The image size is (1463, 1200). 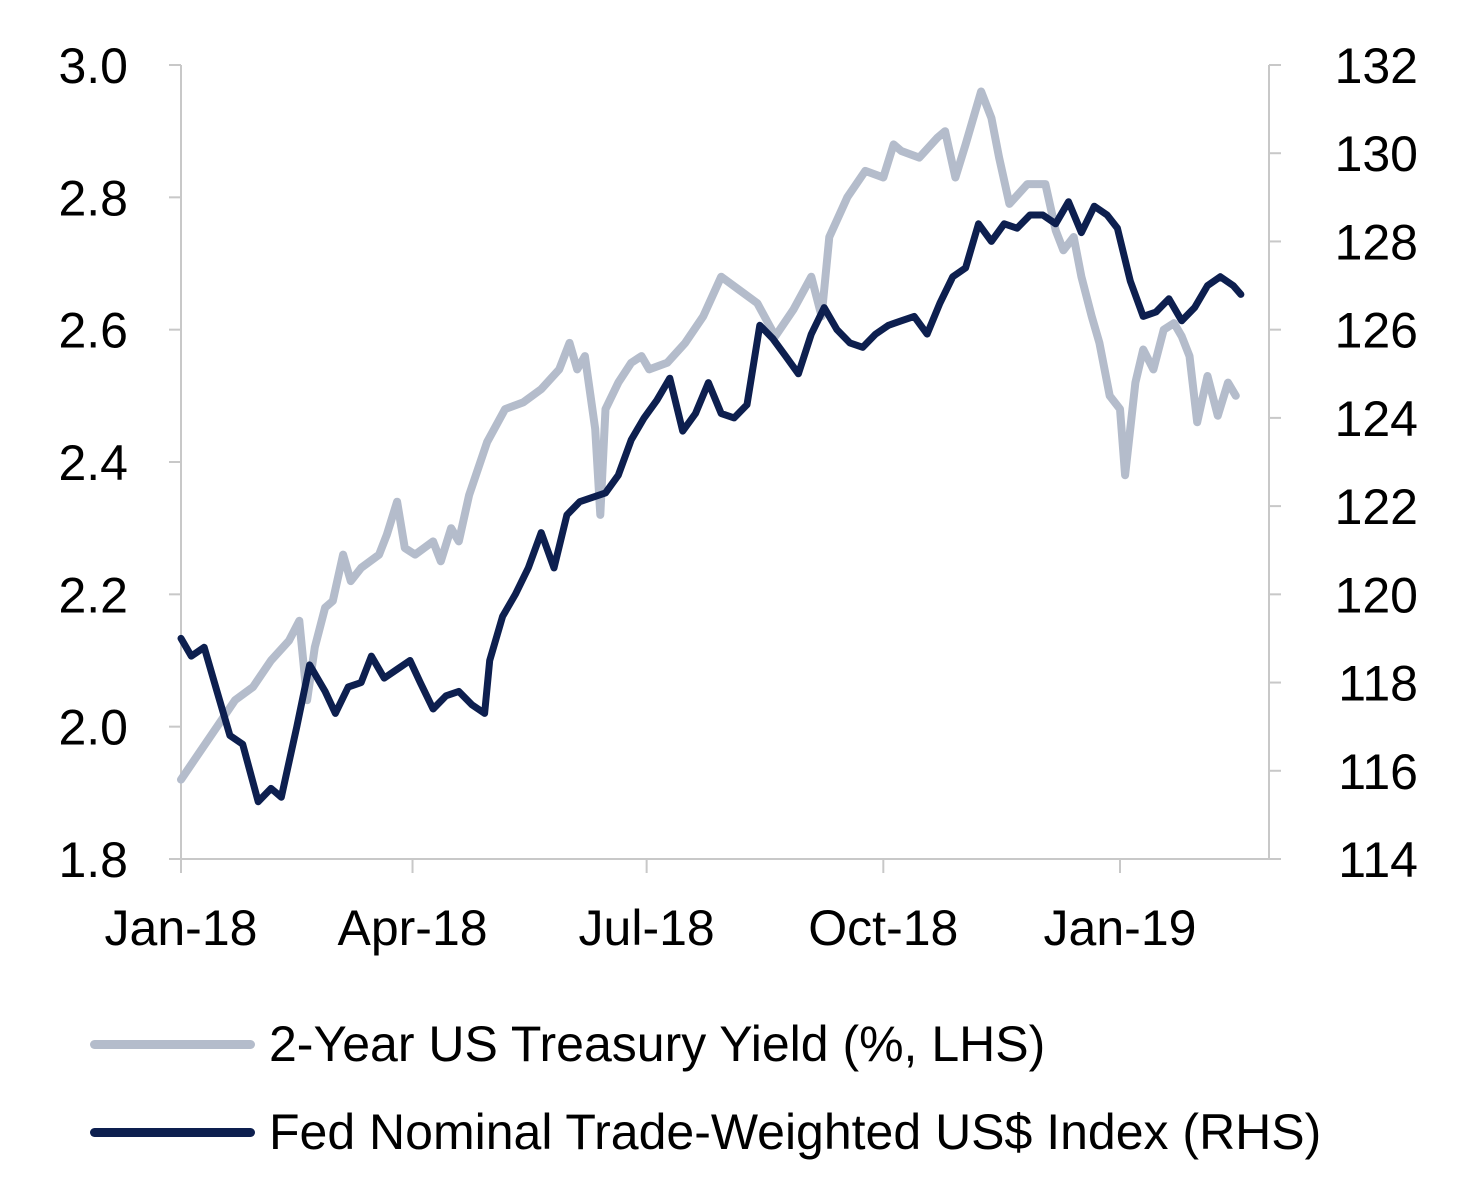 What do you see at coordinates (1376, 507) in the screenshot?
I see `right-tick-label: 122` at bounding box center [1376, 507].